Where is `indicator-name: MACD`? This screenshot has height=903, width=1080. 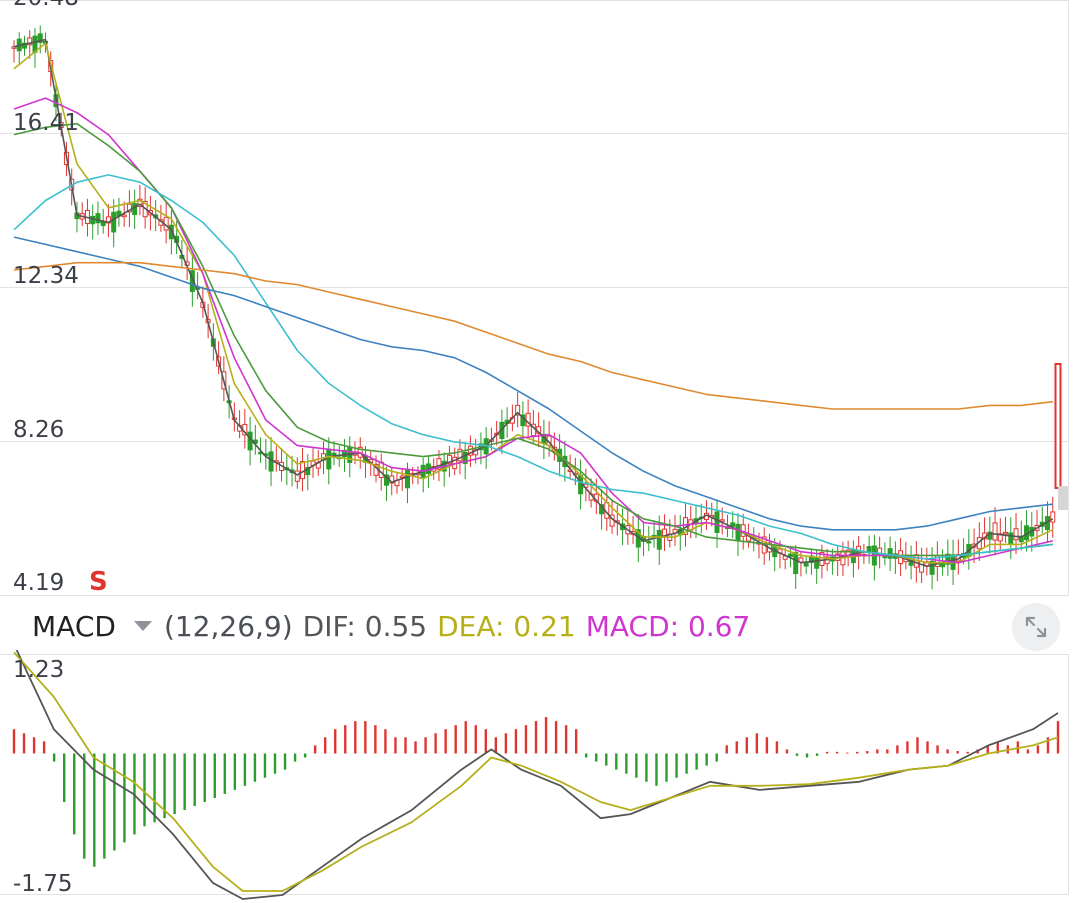 indicator-name: MACD is located at coordinates (74, 626).